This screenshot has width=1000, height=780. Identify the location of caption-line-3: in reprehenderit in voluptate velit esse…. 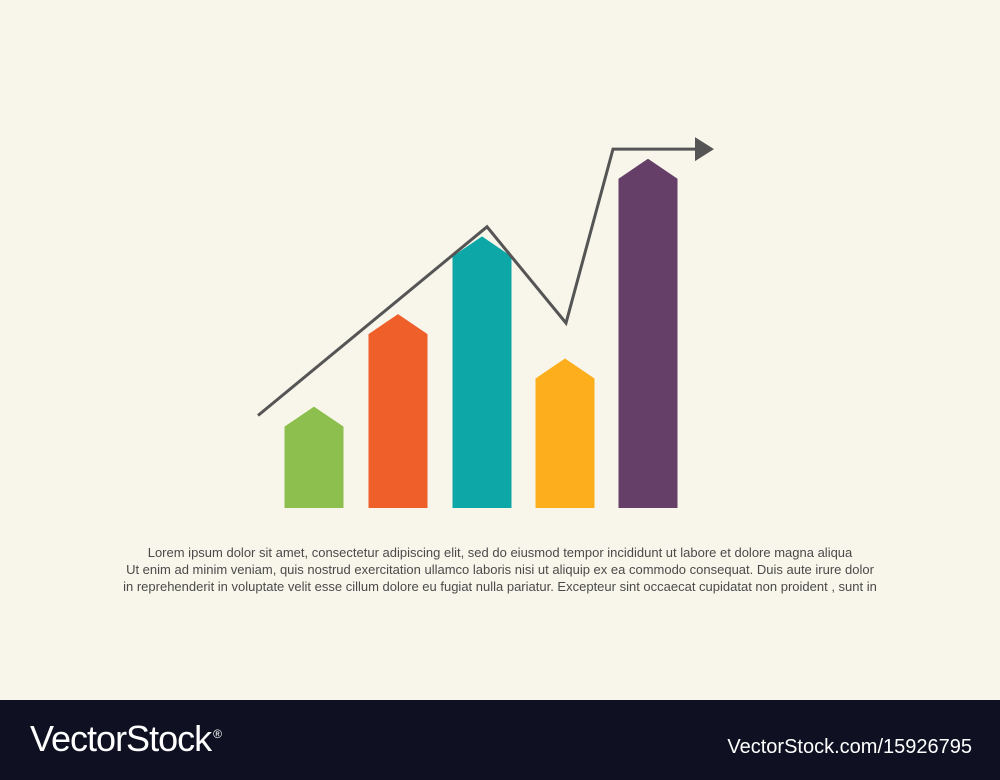
(500, 586).